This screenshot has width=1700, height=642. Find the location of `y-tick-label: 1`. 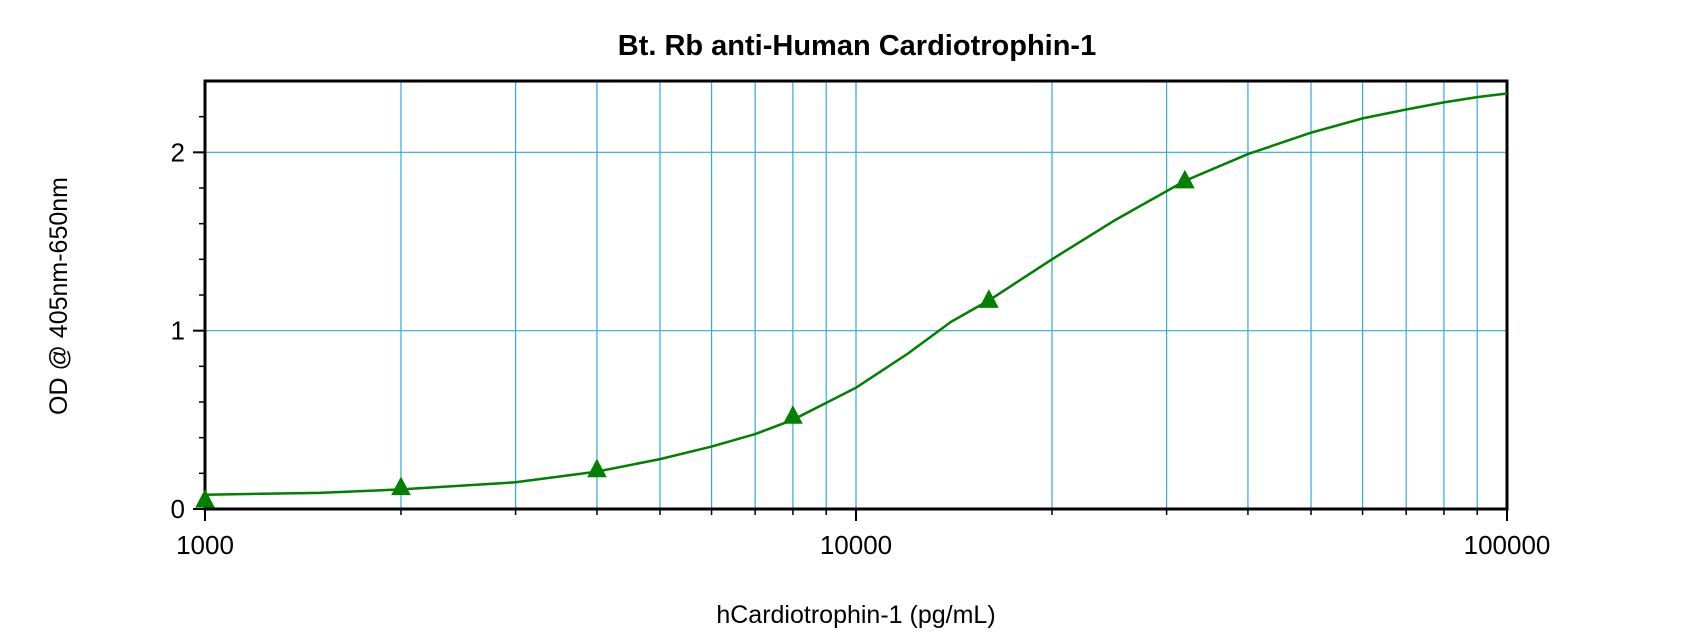

y-tick-label: 1 is located at coordinates (178, 331).